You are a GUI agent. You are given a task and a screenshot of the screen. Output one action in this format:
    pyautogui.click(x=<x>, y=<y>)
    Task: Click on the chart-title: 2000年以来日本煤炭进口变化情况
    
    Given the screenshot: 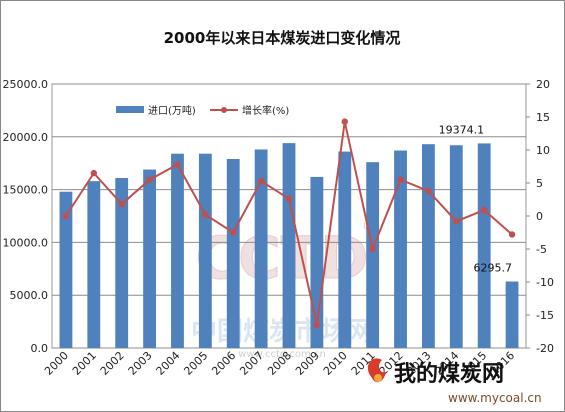 What is the action you would take?
    pyautogui.click(x=282, y=38)
    